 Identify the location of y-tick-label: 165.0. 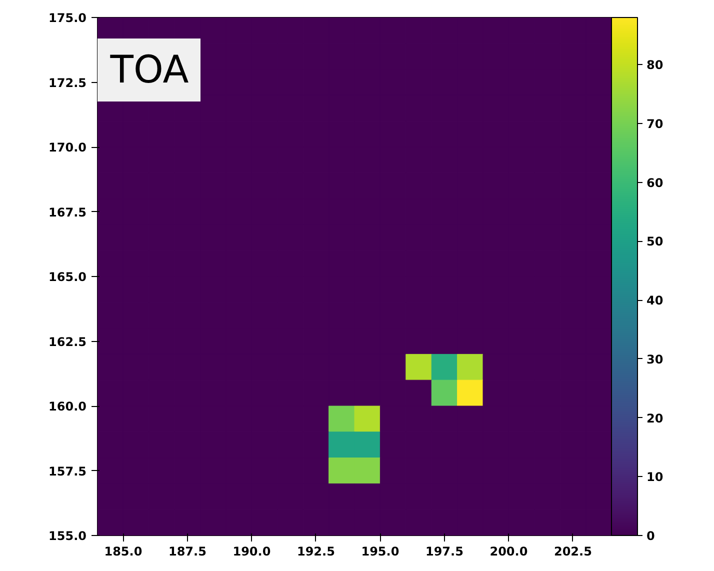
(67, 277).